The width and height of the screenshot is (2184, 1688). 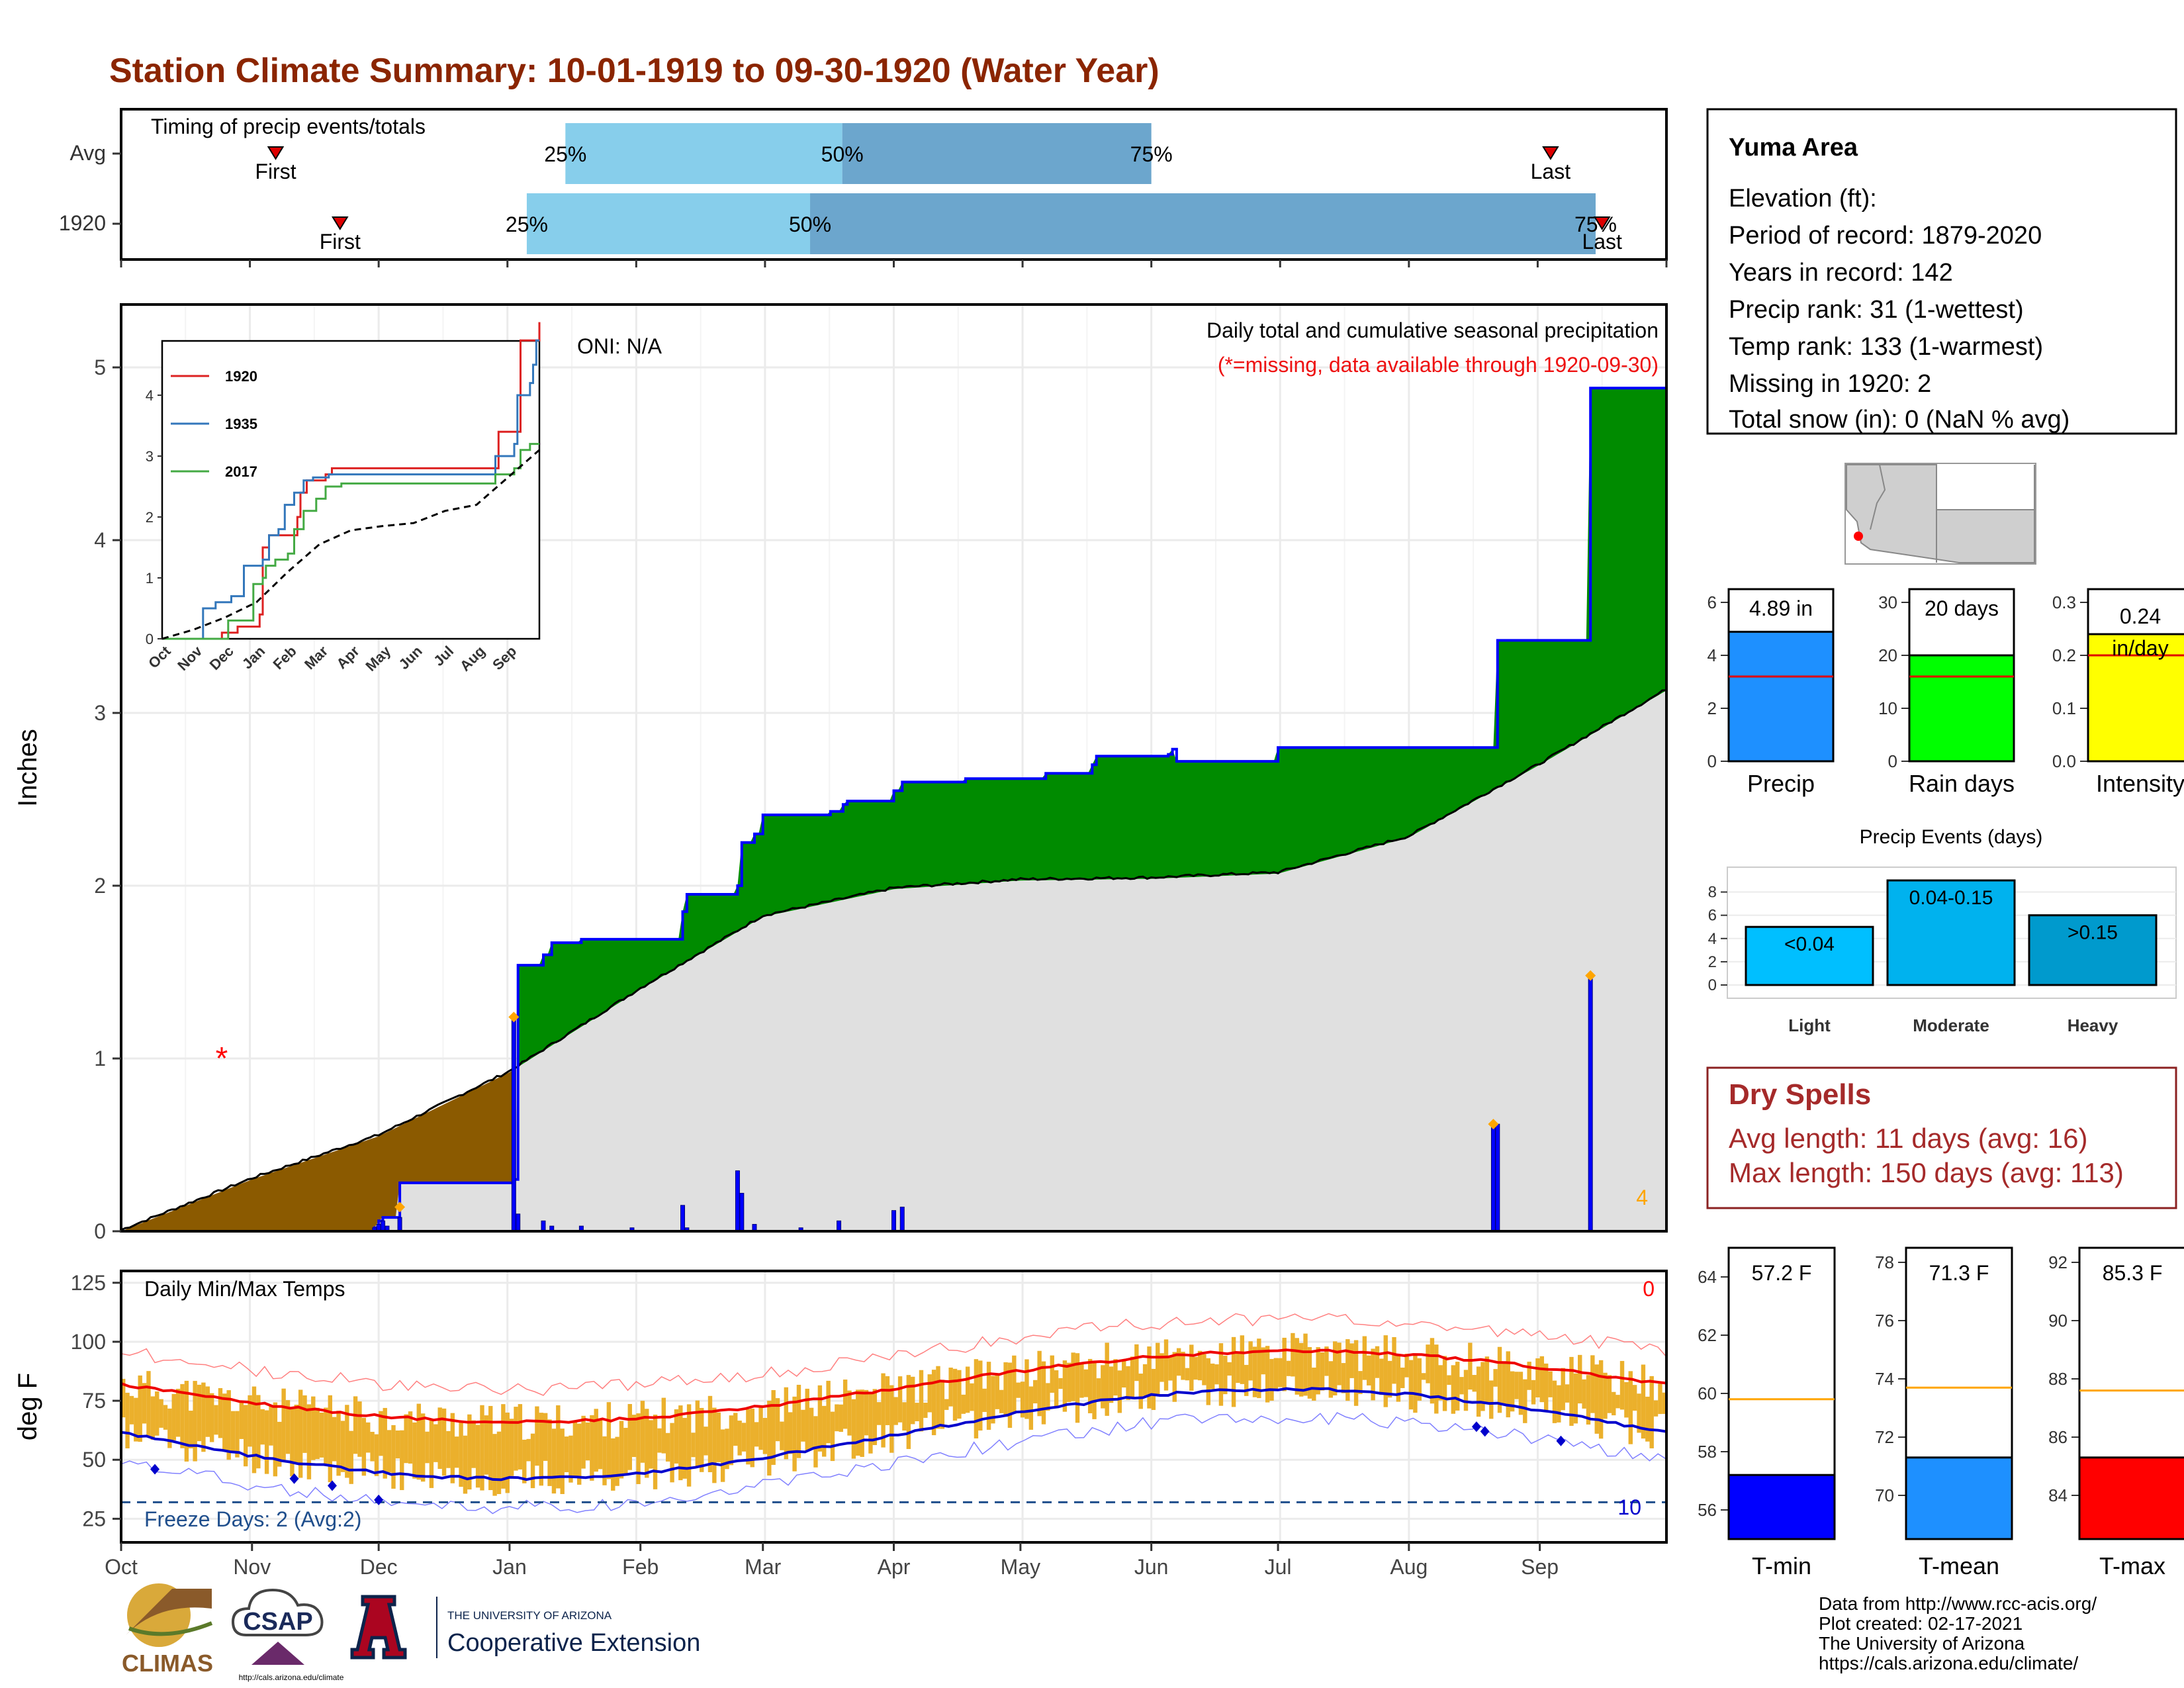 I want to click on event-bar-range: >0.15, so click(x=2093, y=933).